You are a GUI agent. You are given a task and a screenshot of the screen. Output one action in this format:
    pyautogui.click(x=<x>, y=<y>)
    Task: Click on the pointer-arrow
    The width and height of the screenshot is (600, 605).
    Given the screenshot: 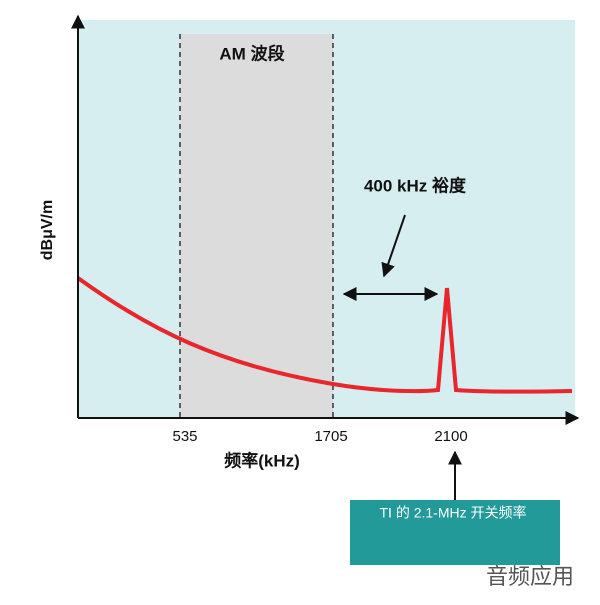 What is the action you would take?
    pyautogui.click(x=393, y=246)
    